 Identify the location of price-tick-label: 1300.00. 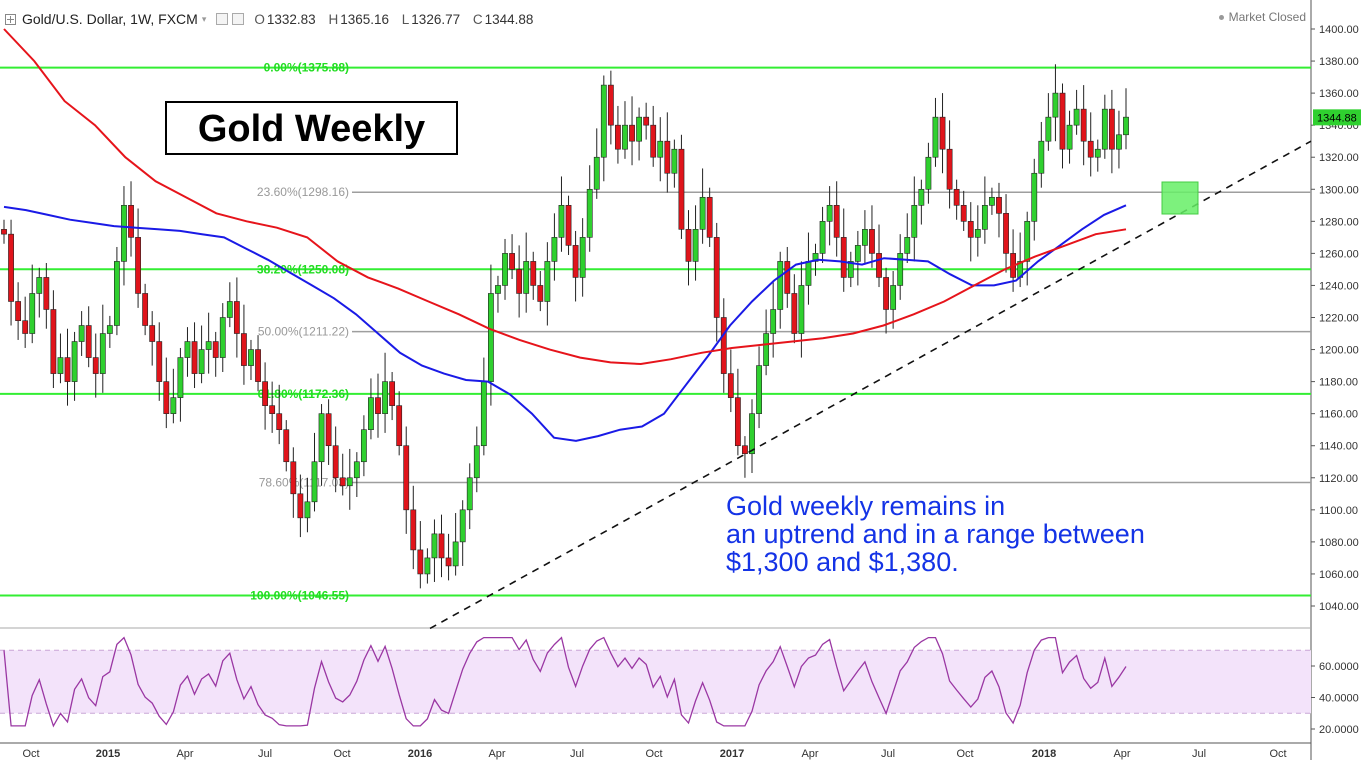
(1339, 190).